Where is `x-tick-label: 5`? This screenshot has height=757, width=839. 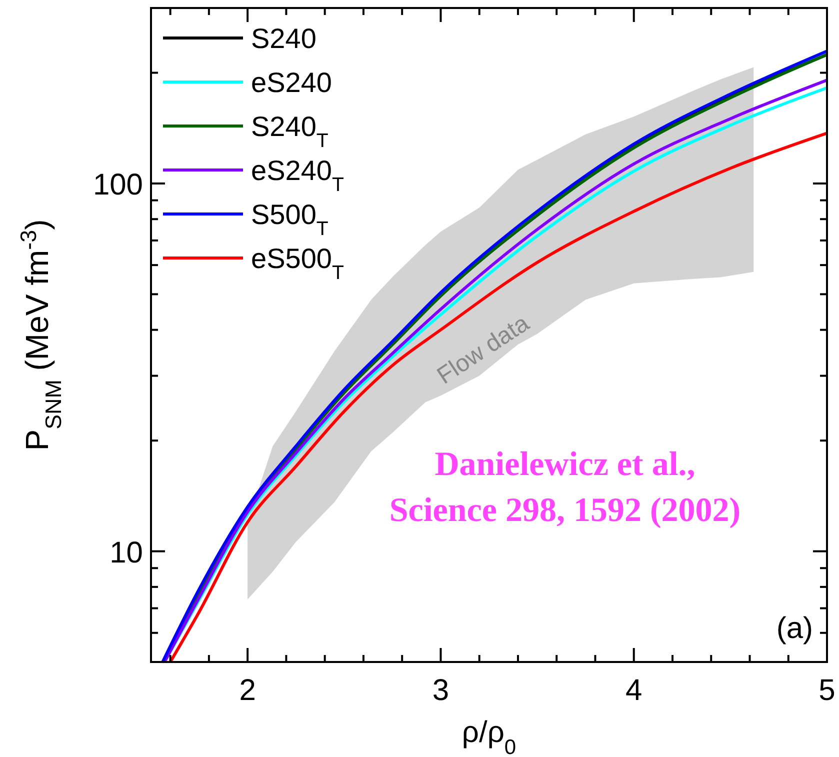
x-tick-label: 5 is located at coordinates (827, 690).